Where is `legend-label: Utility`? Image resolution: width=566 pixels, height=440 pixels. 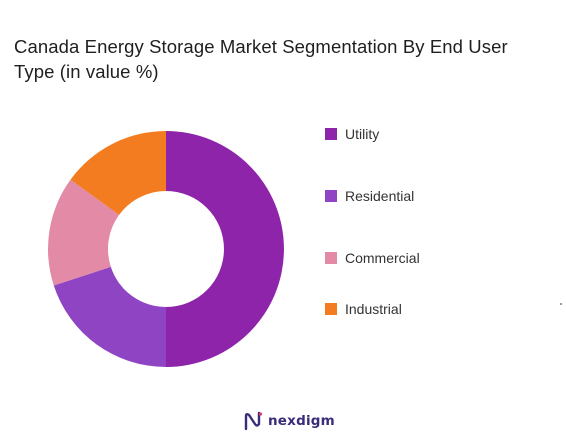
legend-label: Utility is located at coordinates (362, 134).